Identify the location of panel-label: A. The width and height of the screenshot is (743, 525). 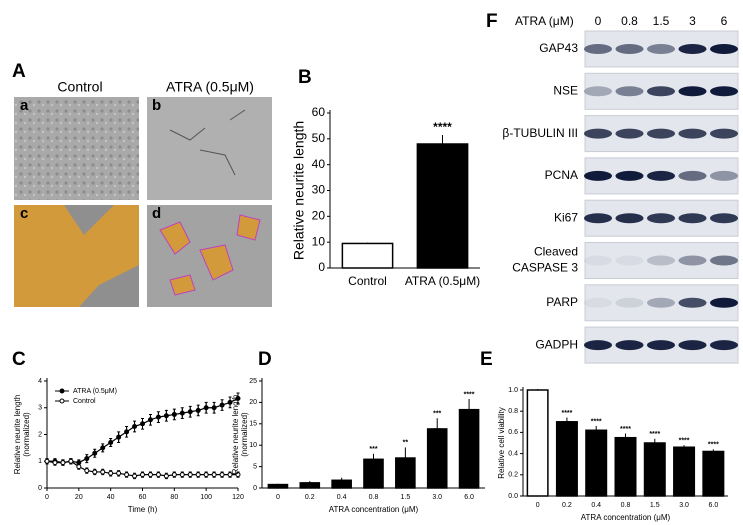
(19, 71).